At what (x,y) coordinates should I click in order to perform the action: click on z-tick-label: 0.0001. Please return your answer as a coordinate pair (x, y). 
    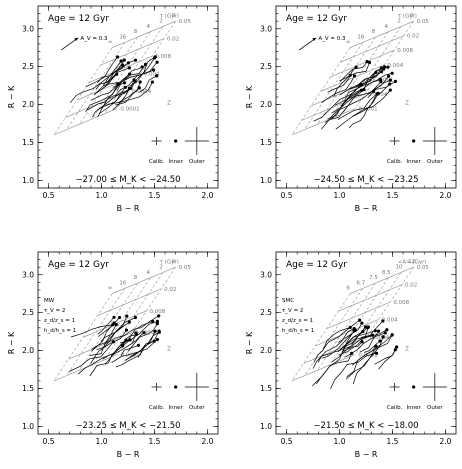
    Looking at the image, I should click on (367, 109).